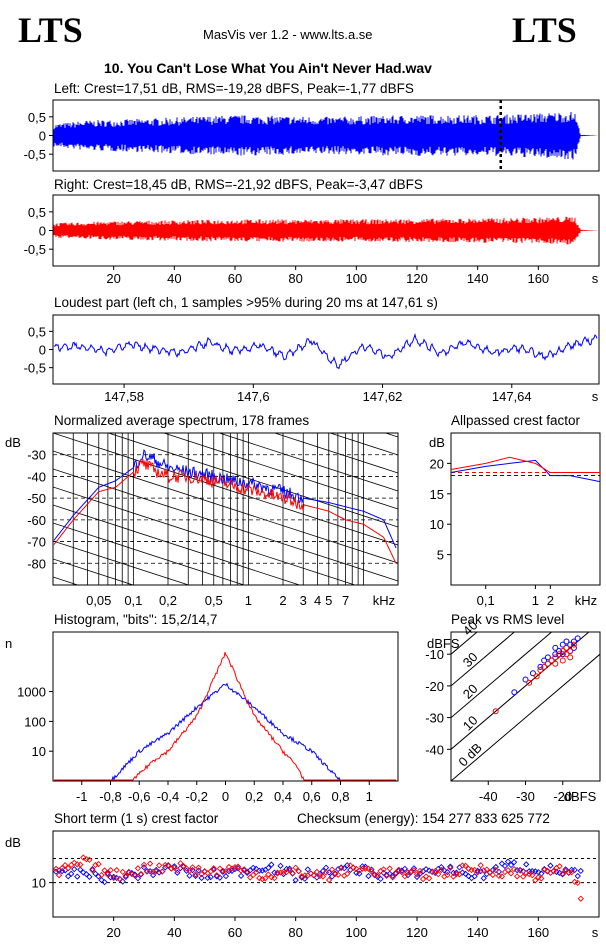  What do you see at coordinates (182, 420) in the screenshot?
I see `spectrum-label: Normalized average spectrum, 178 frames` at bounding box center [182, 420].